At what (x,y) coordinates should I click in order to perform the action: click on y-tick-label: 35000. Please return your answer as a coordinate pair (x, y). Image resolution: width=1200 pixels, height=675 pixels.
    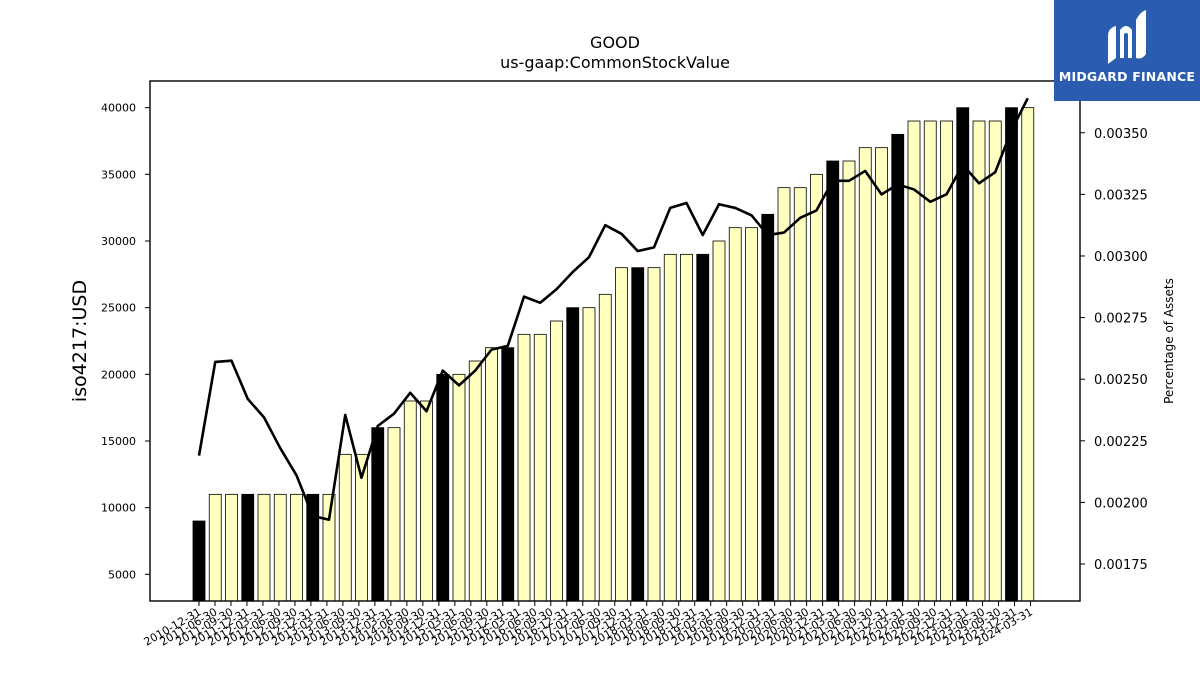
    Looking at the image, I should click on (118, 174).